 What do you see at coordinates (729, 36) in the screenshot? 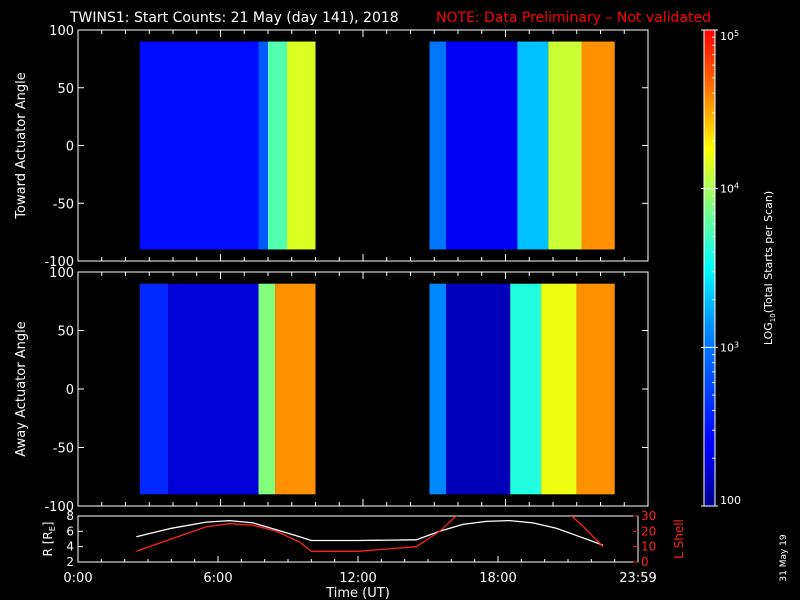
I see `colorbar-tick-label: 10⁵` at bounding box center [729, 36].